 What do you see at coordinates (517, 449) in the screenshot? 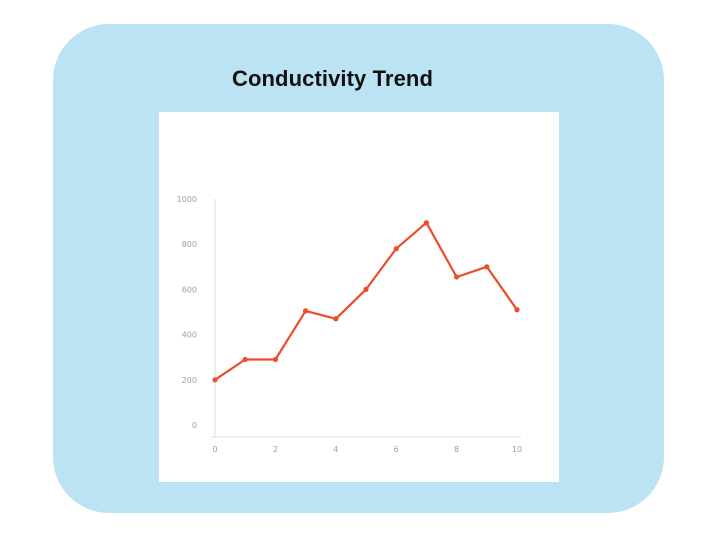
I see `x-tick-label: 10` at bounding box center [517, 449].